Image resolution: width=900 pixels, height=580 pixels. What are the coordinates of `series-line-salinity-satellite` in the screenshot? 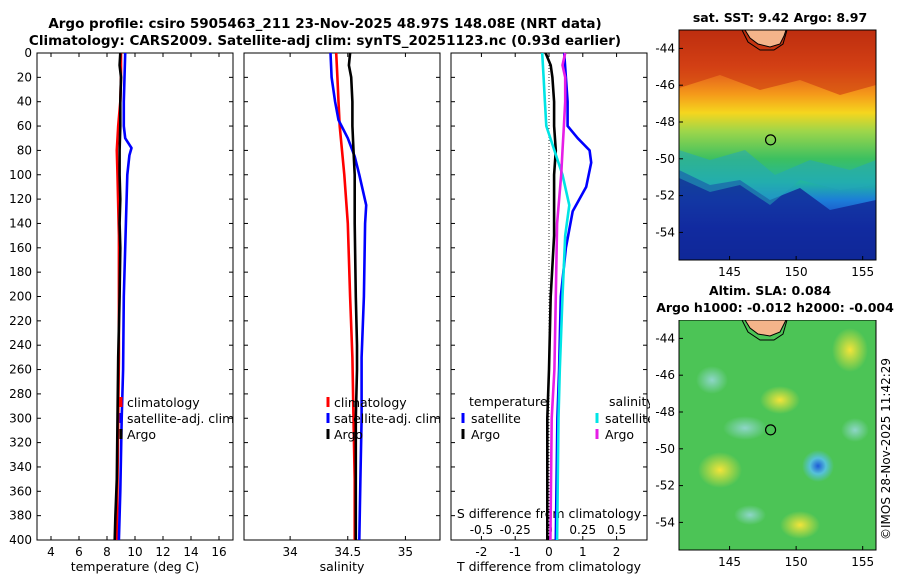 It's located at (555, 296).